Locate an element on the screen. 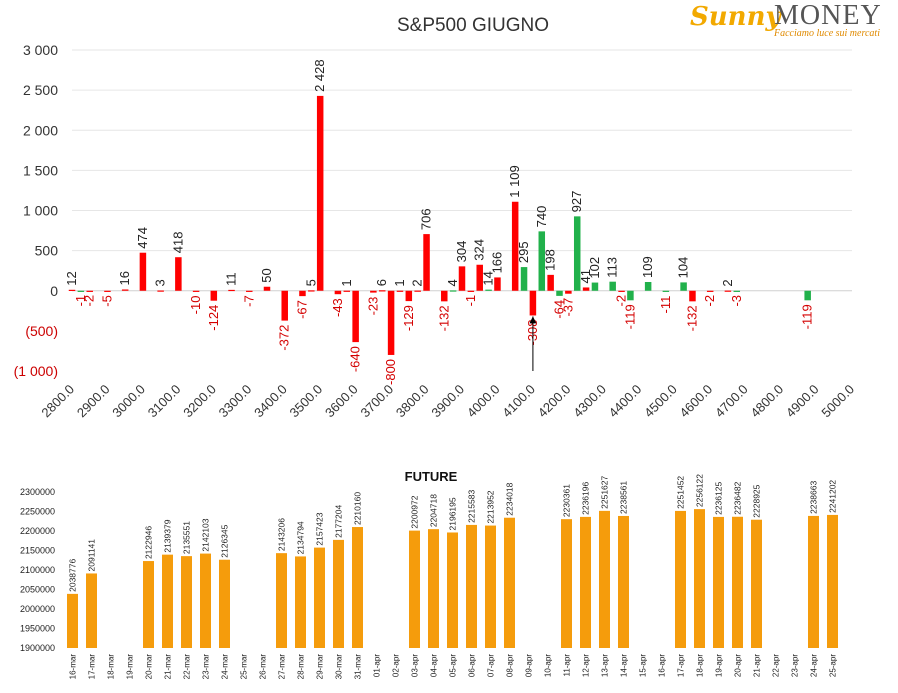 The width and height of the screenshot is (898, 693). bottom-bar-value-label: 2236196 is located at coordinates (586, 498).